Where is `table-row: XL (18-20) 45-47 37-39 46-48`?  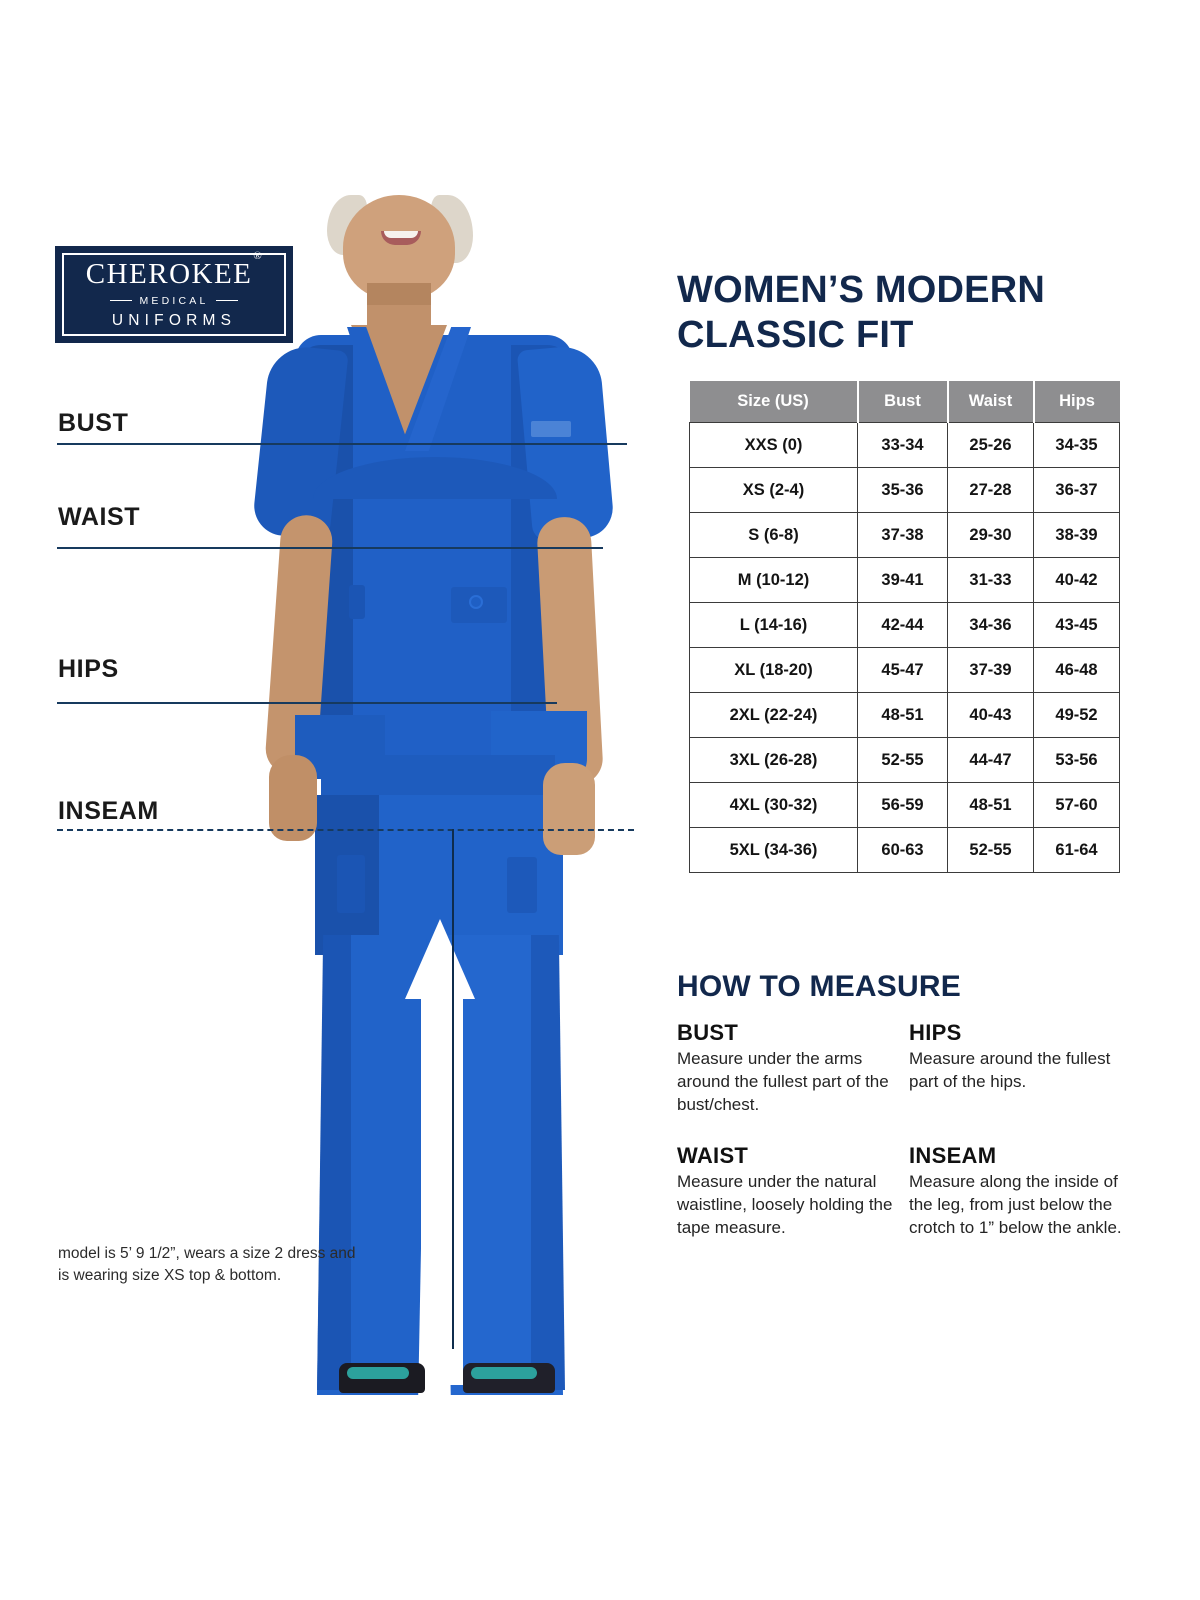 table-row: XL (18-20) 45-47 37-39 46-48 is located at coordinates (904, 670).